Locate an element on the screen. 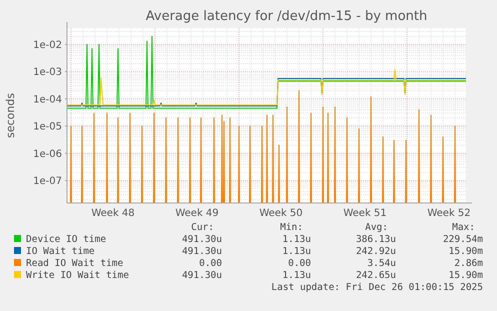 Image resolution: width=497 pixels, height=311 pixels. y-tick-label: 1e-06 is located at coordinates (47, 154).